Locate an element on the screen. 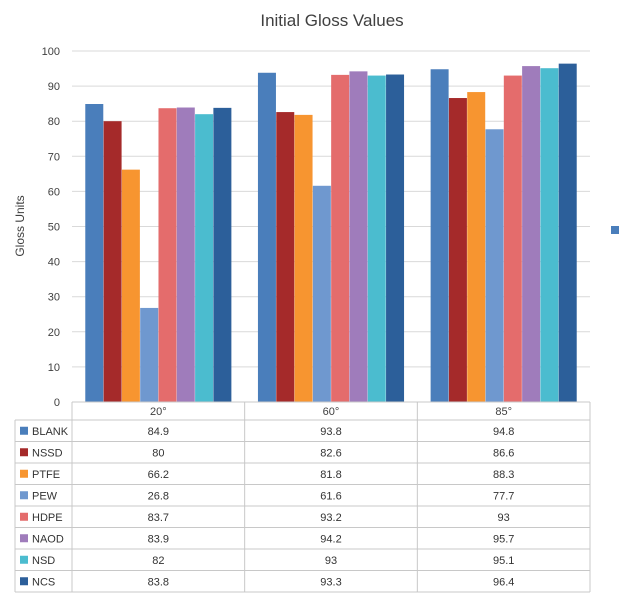 This screenshot has width=640, height=607. y-tick-label: 70 is located at coordinates (54, 157).